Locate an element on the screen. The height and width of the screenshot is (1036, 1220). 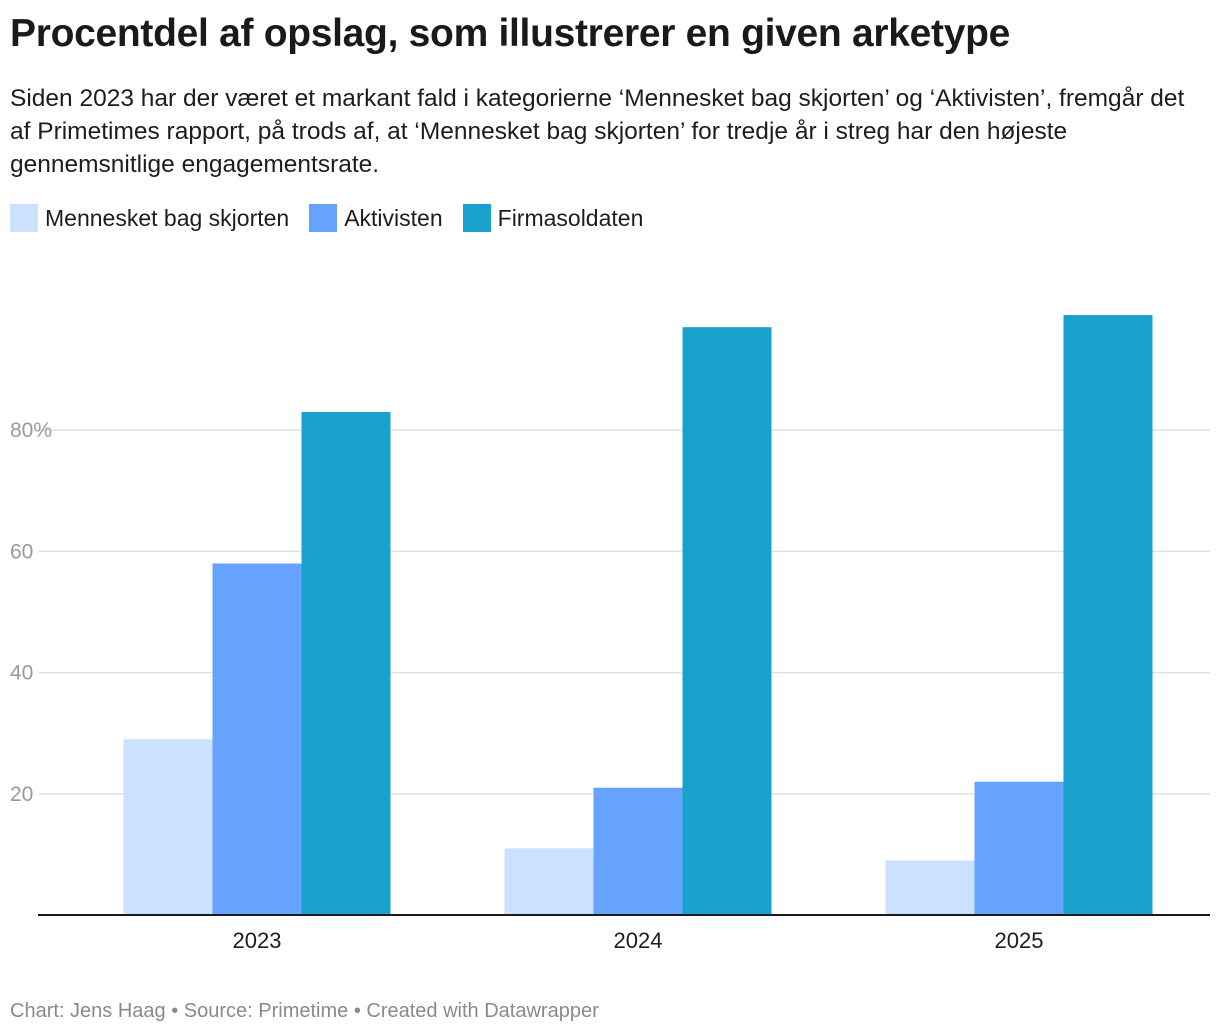
bar: Firmasoldaten 2024: 97 is located at coordinates (727, 621).